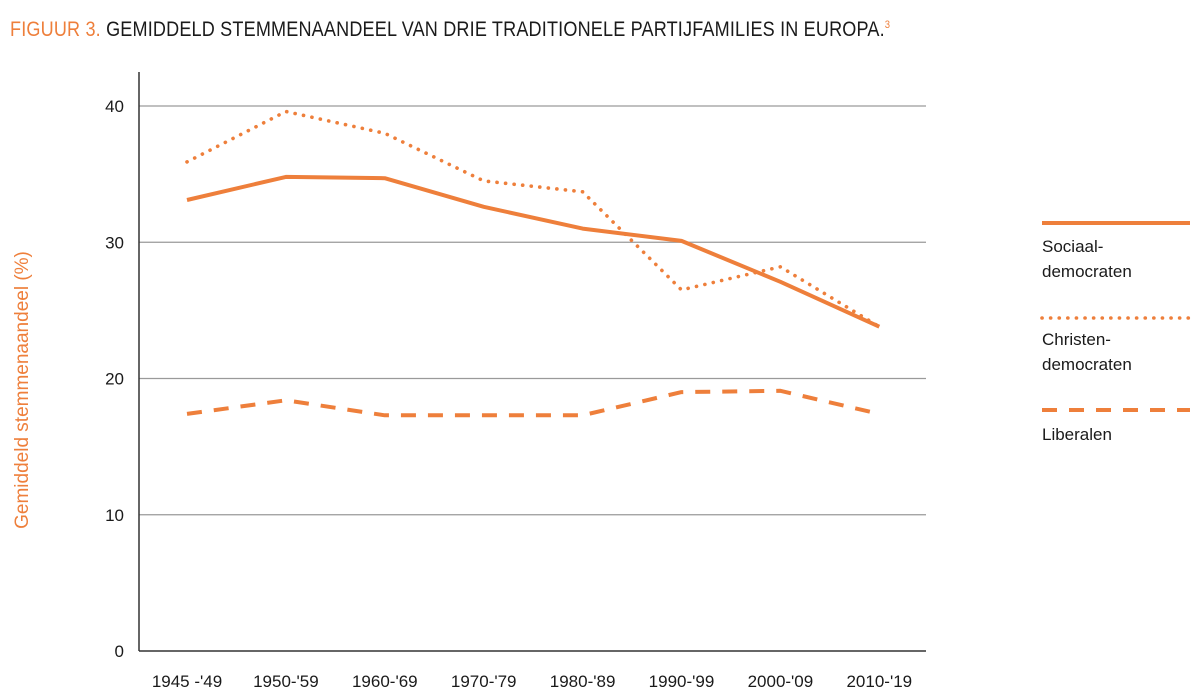  Describe the element at coordinates (119, 651) in the screenshot. I see `y-tick-label-0: 0` at that location.